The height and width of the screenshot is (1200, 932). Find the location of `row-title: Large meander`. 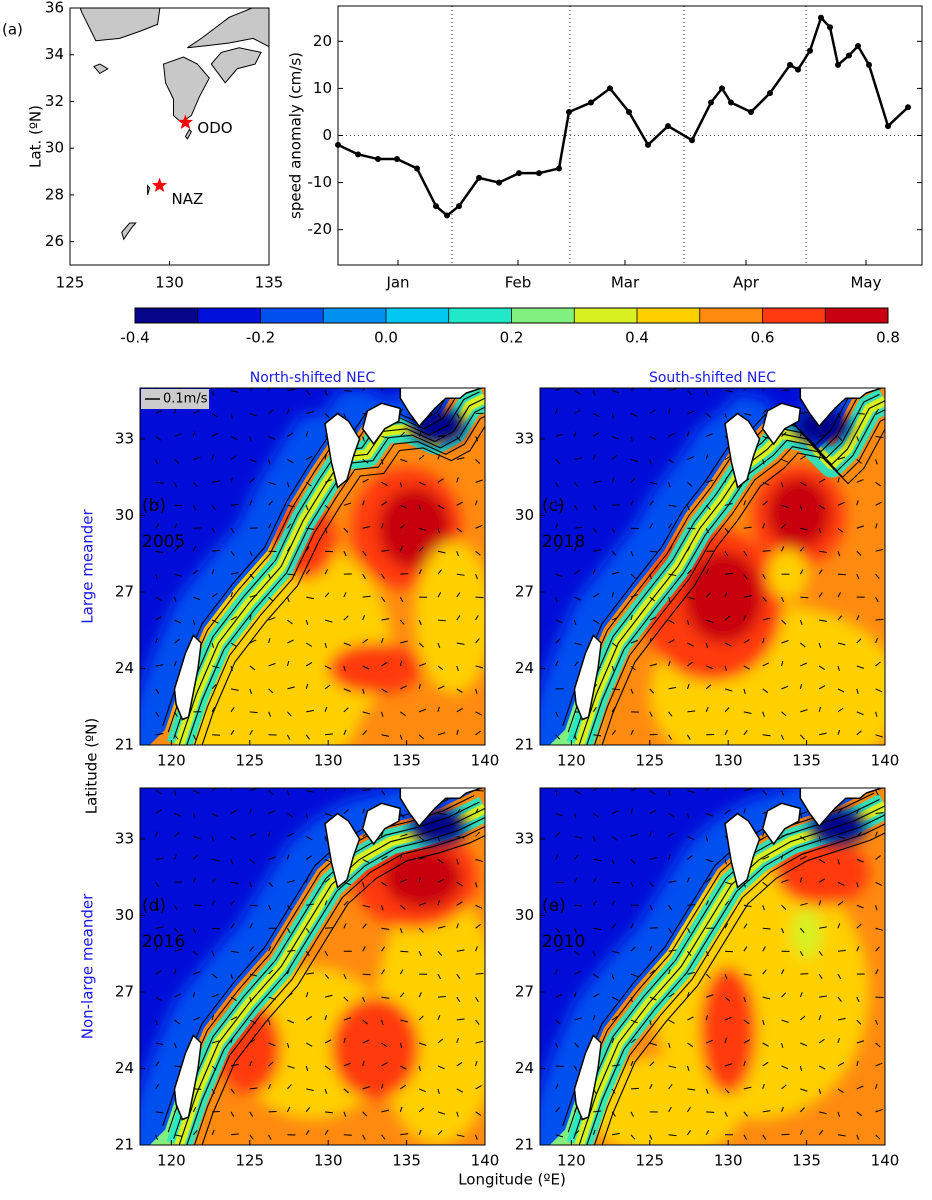

row-title: Large meander is located at coordinates (88, 565).